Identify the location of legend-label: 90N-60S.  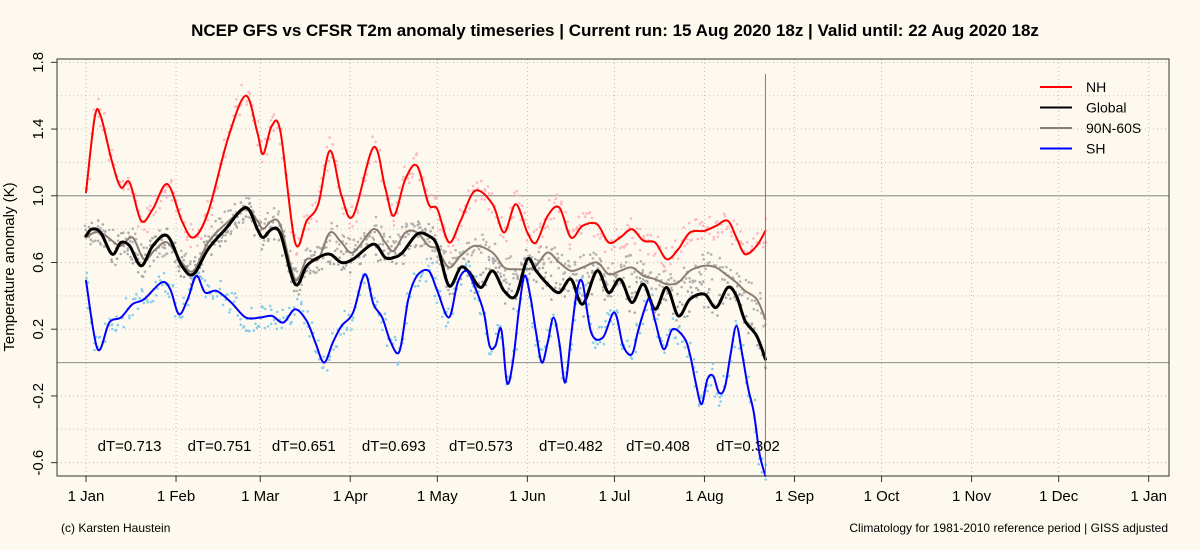
(1113, 128).